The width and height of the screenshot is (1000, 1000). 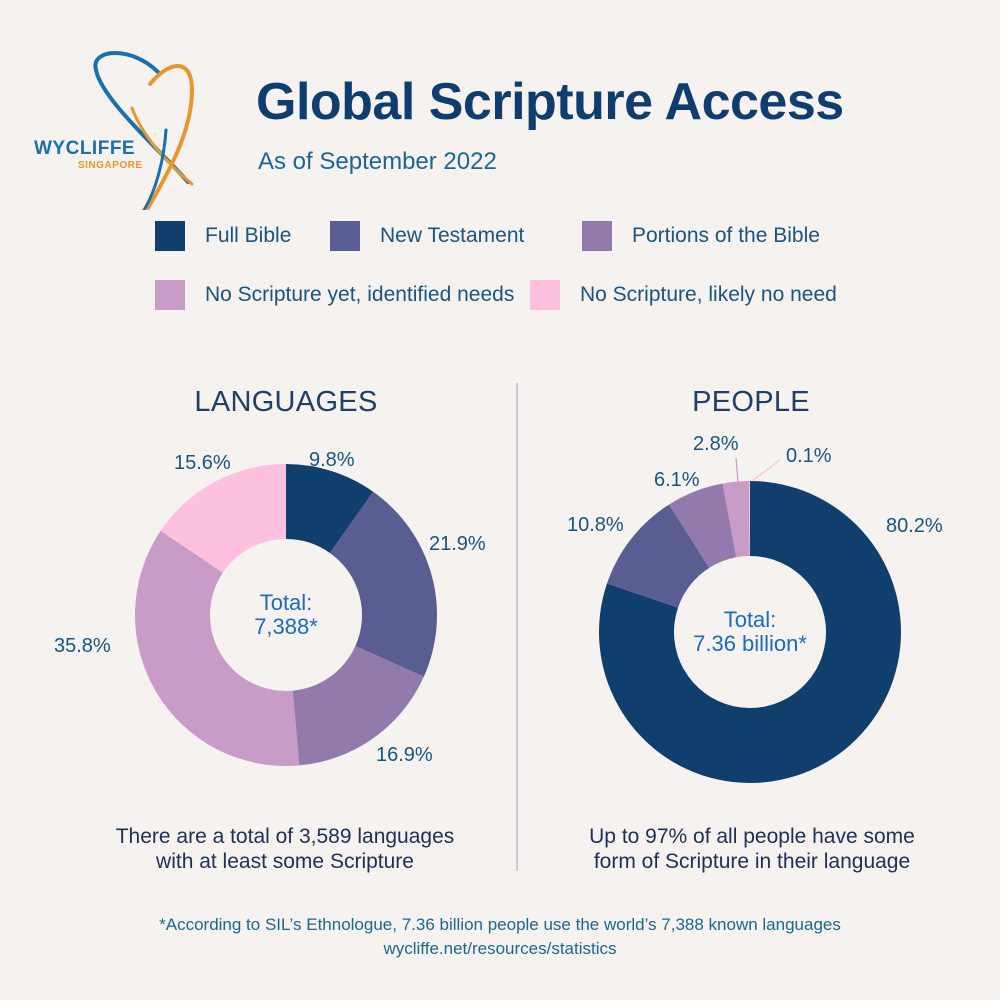 What do you see at coordinates (110, 165) in the screenshot?
I see `logo-subtitle: SINGAPORE` at bounding box center [110, 165].